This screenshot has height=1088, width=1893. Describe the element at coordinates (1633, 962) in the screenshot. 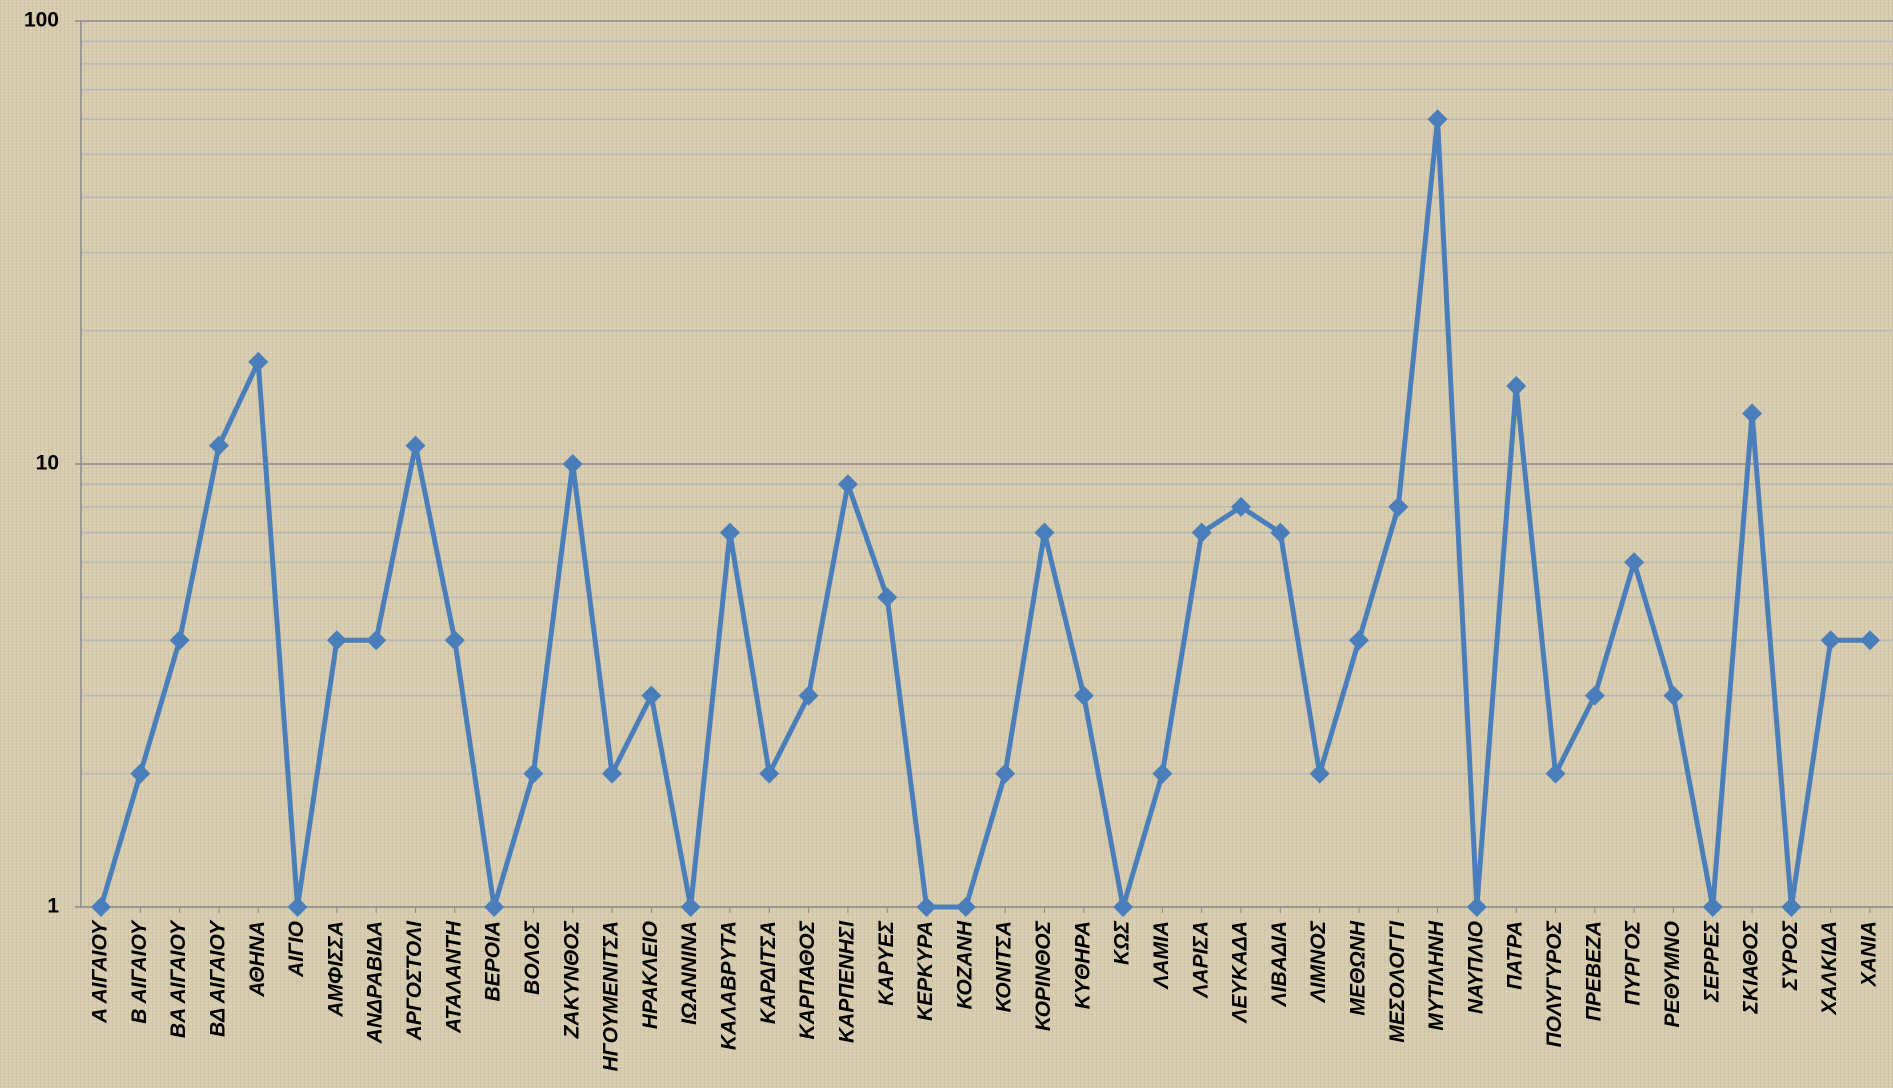

I see `x-tick-label: ΠΥΡΓΟΣ` at that location.